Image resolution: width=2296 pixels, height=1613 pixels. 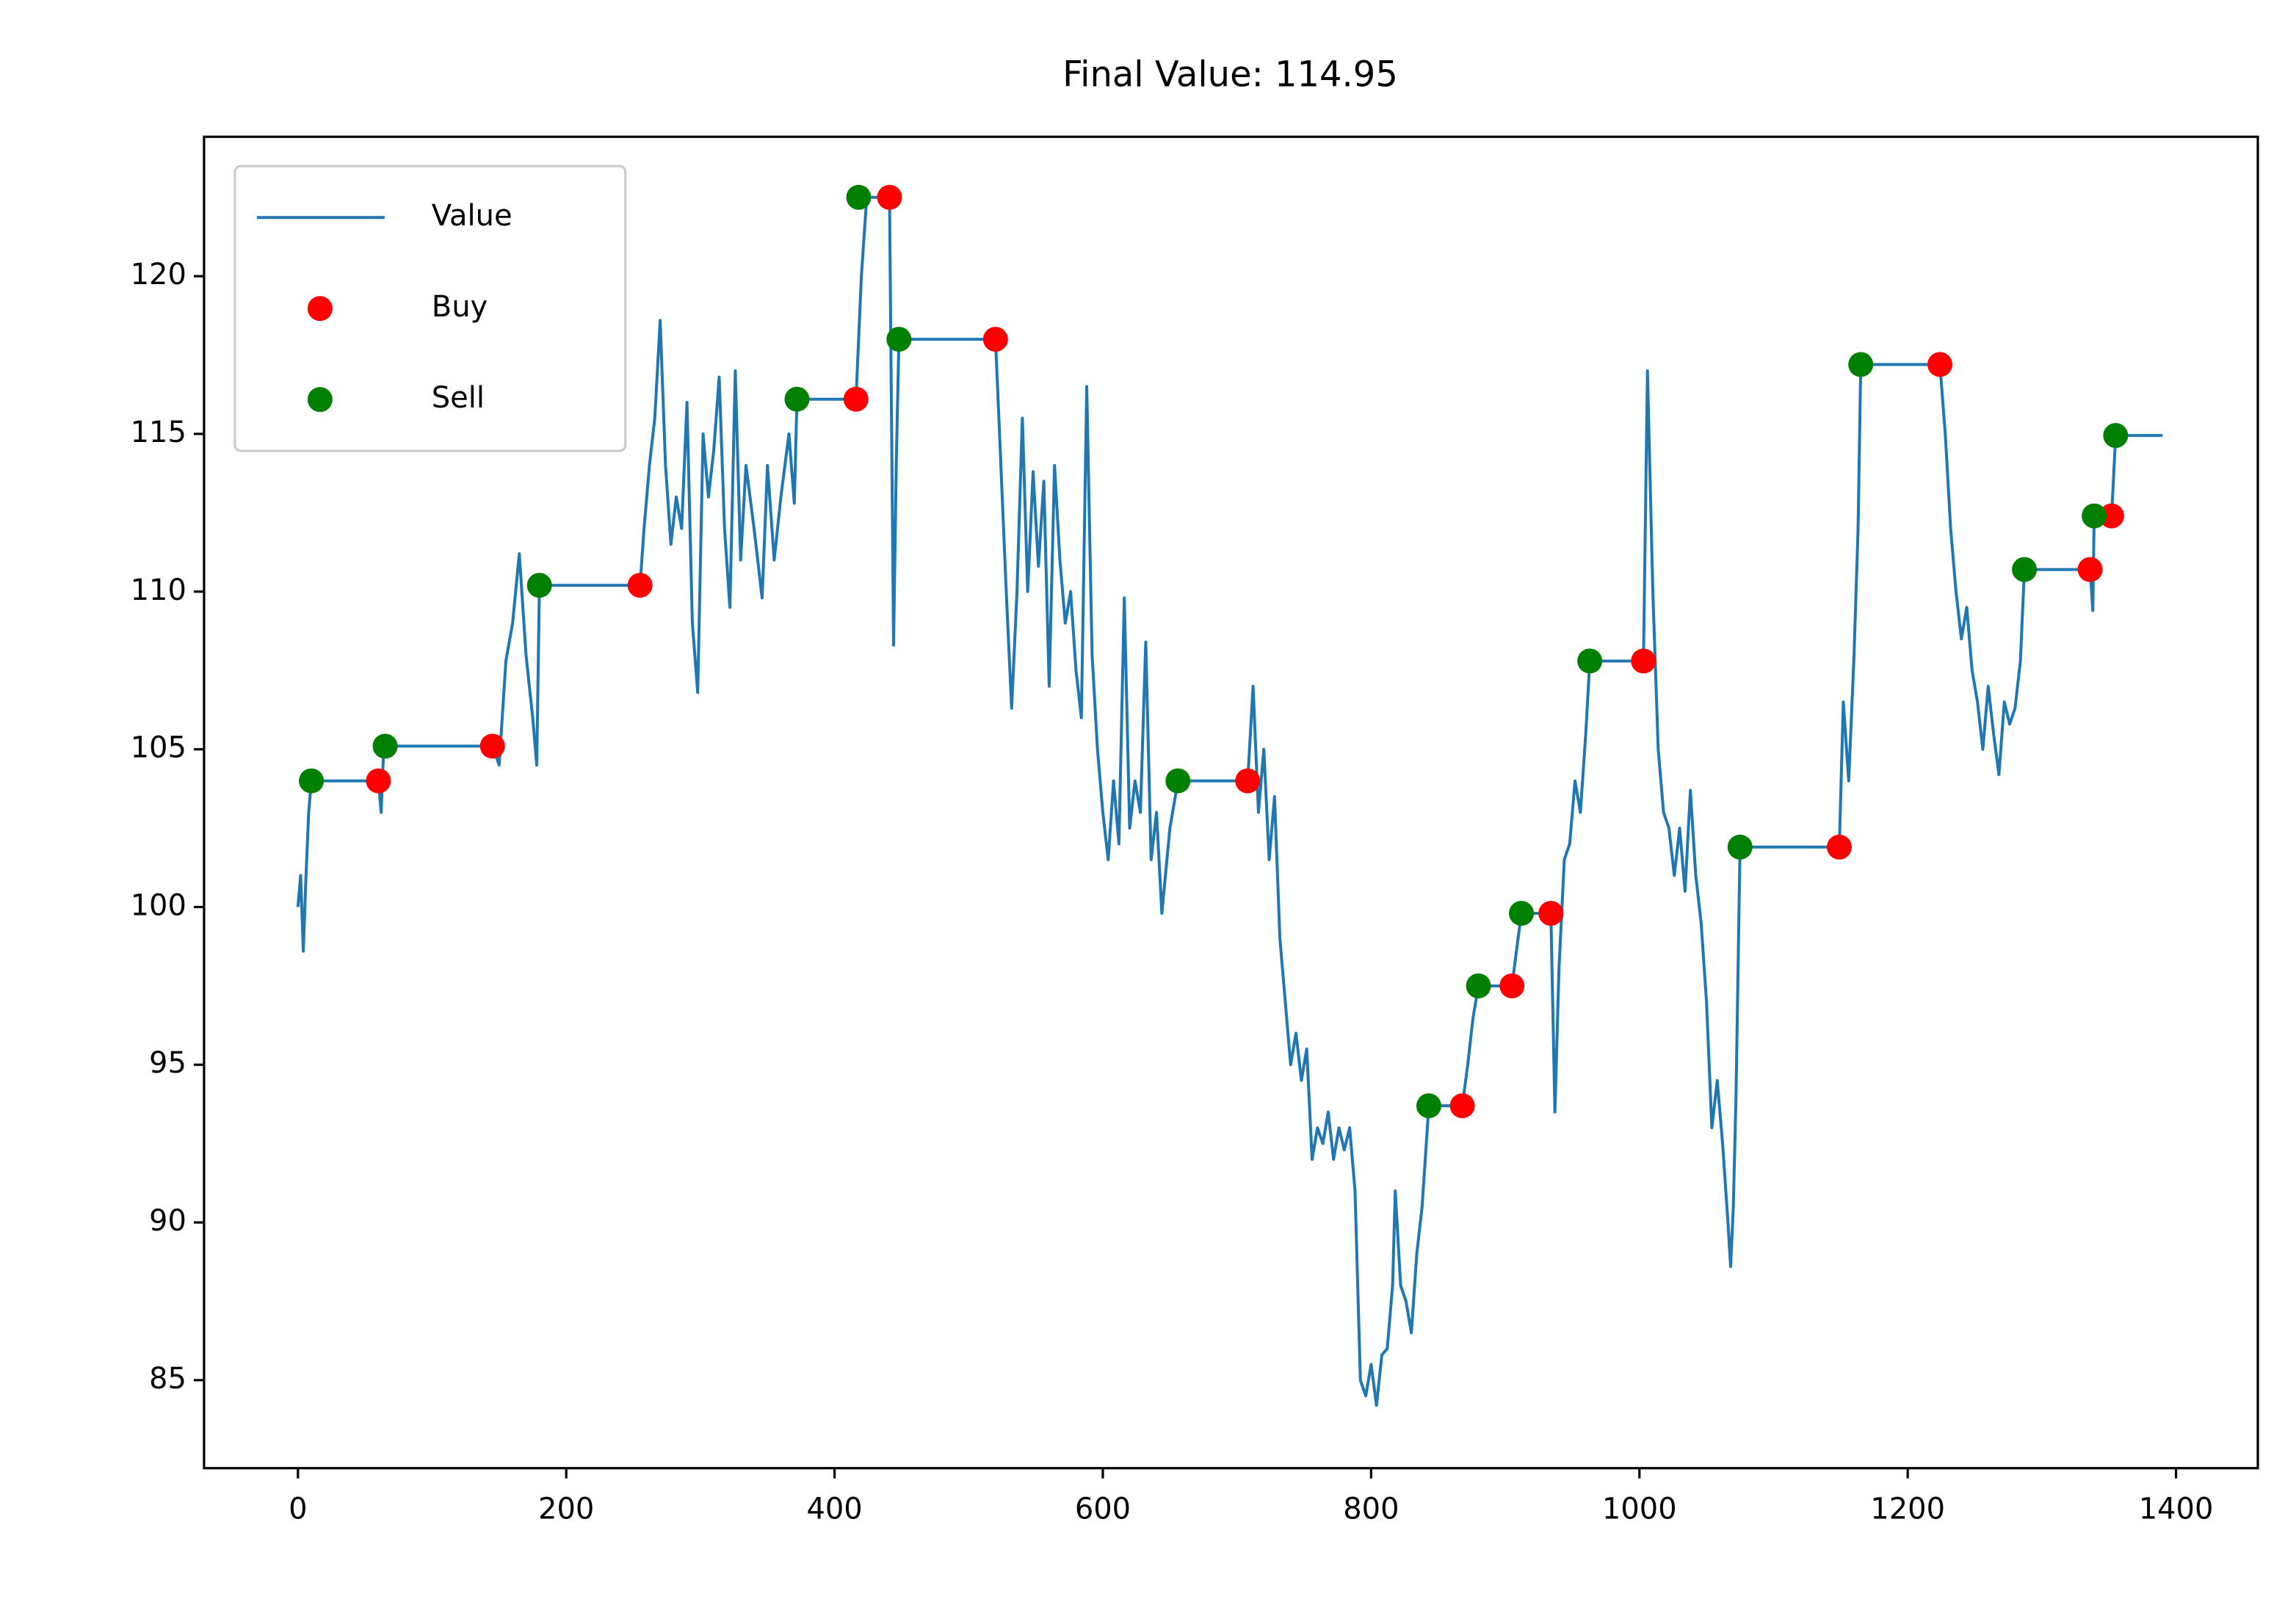 What do you see at coordinates (1639, 1509) in the screenshot?
I see `x-tick-label: 1000` at bounding box center [1639, 1509].